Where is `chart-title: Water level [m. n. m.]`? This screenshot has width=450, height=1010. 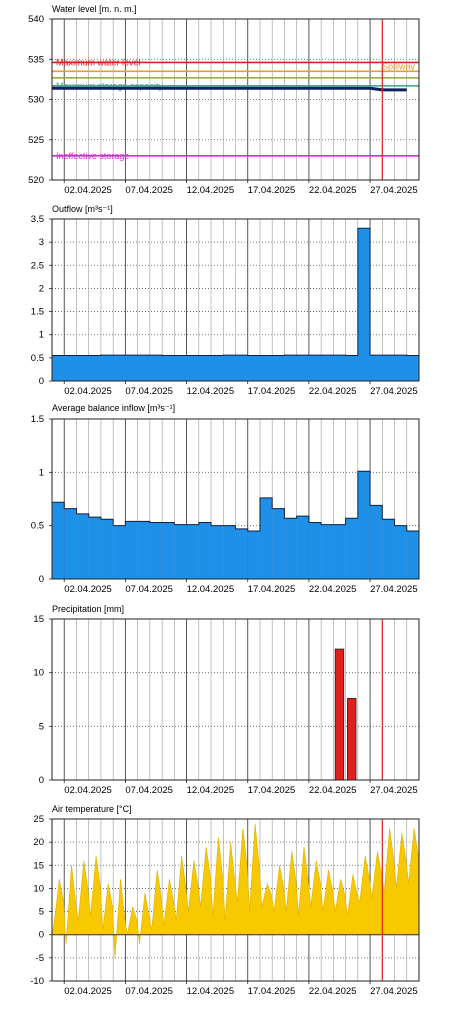
chart-title: Water level [m. n. m.] is located at coordinates (94, 9).